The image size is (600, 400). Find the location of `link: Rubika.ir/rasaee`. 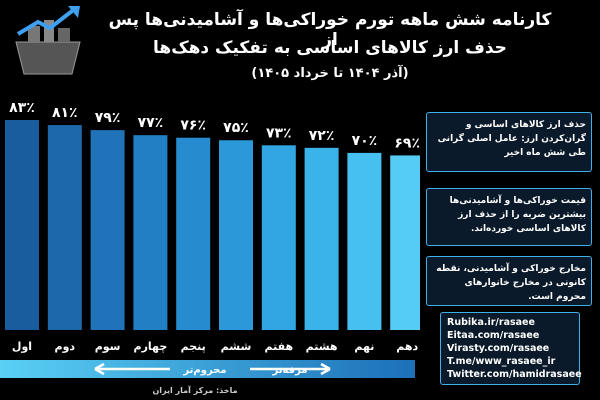

link: Rubika.ir/rasaee is located at coordinates (491, 322).